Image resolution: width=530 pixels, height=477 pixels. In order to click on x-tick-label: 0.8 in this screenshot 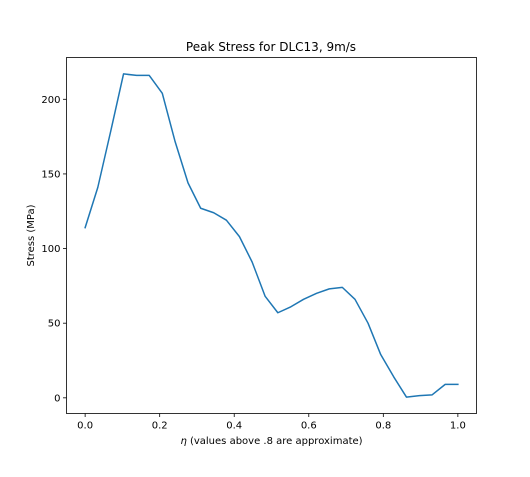, I will do `click(383, 426)`.